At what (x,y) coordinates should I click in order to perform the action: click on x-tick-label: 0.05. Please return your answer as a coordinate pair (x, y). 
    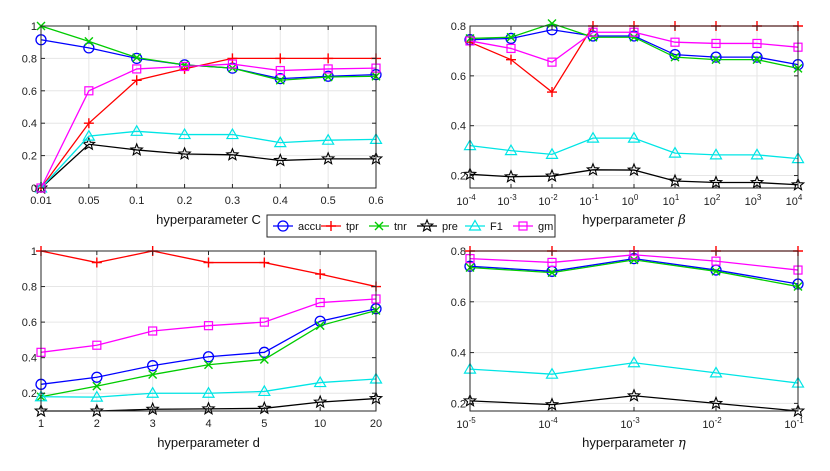
    Looking at the image, I should click on (88, 201).